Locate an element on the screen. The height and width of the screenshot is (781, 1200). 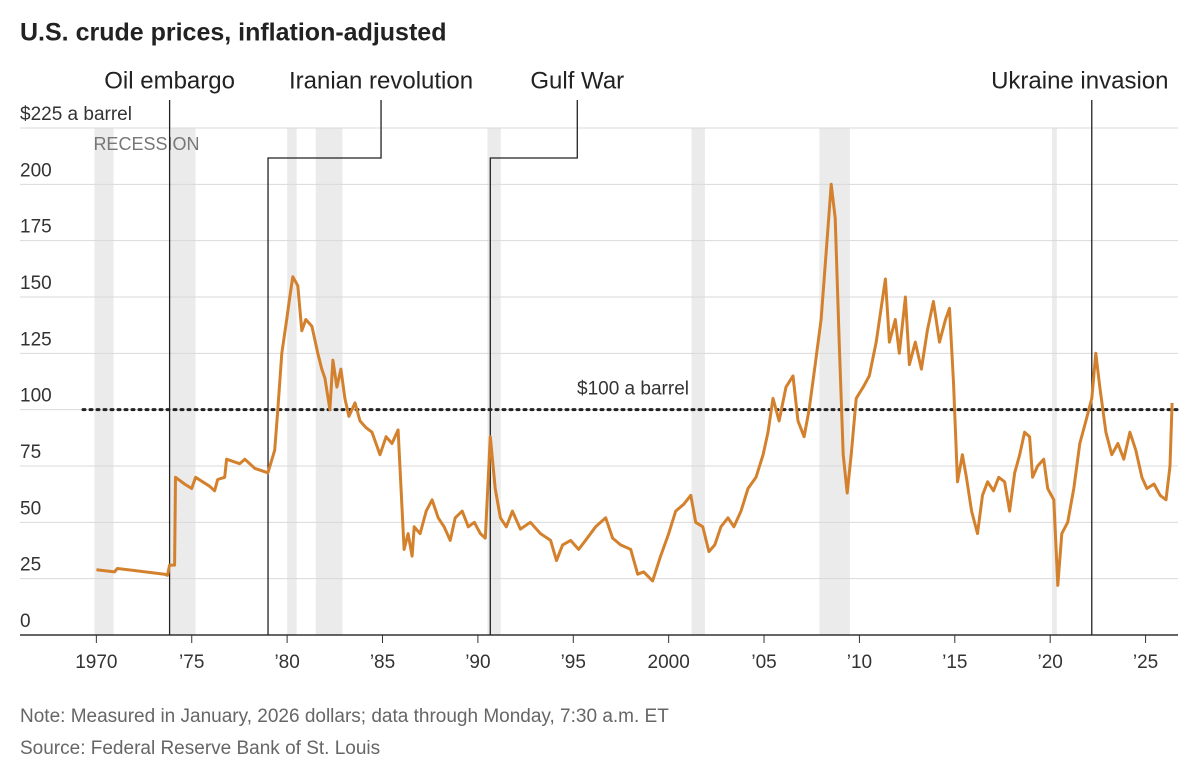
event-label: Oil embargo is located at coordinates (169, 80).